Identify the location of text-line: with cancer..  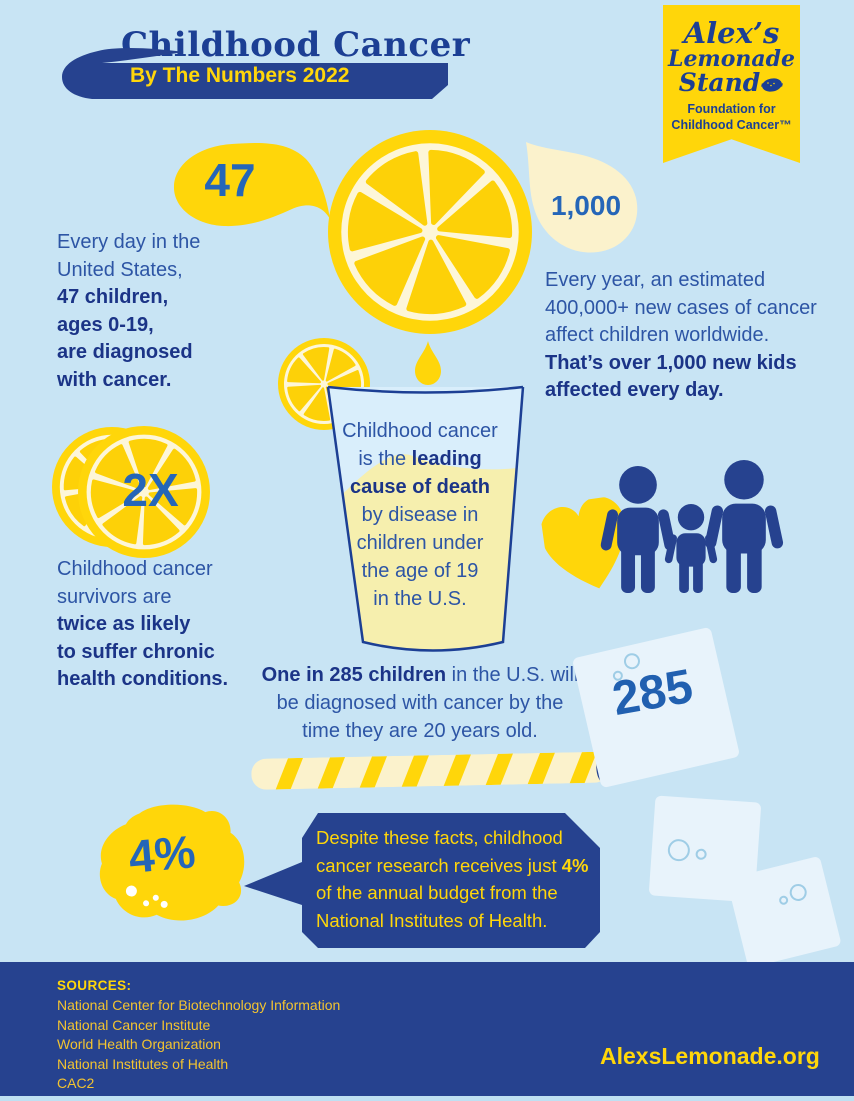
(114, 379).